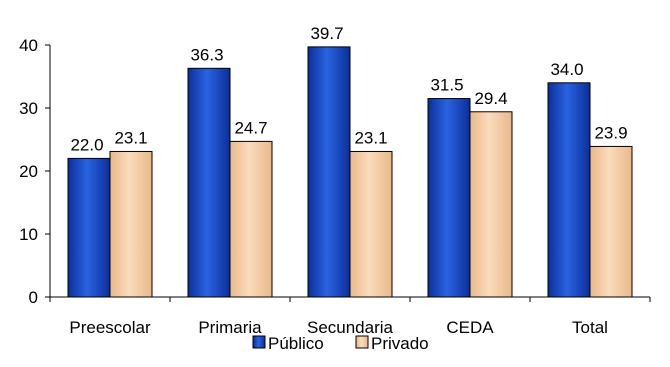 This screenshot has width=670, height=367. What do you see at coordinates (400, 343) in the screenshot?
I see `legend-label: Privado` at bounding box center [400, 343].